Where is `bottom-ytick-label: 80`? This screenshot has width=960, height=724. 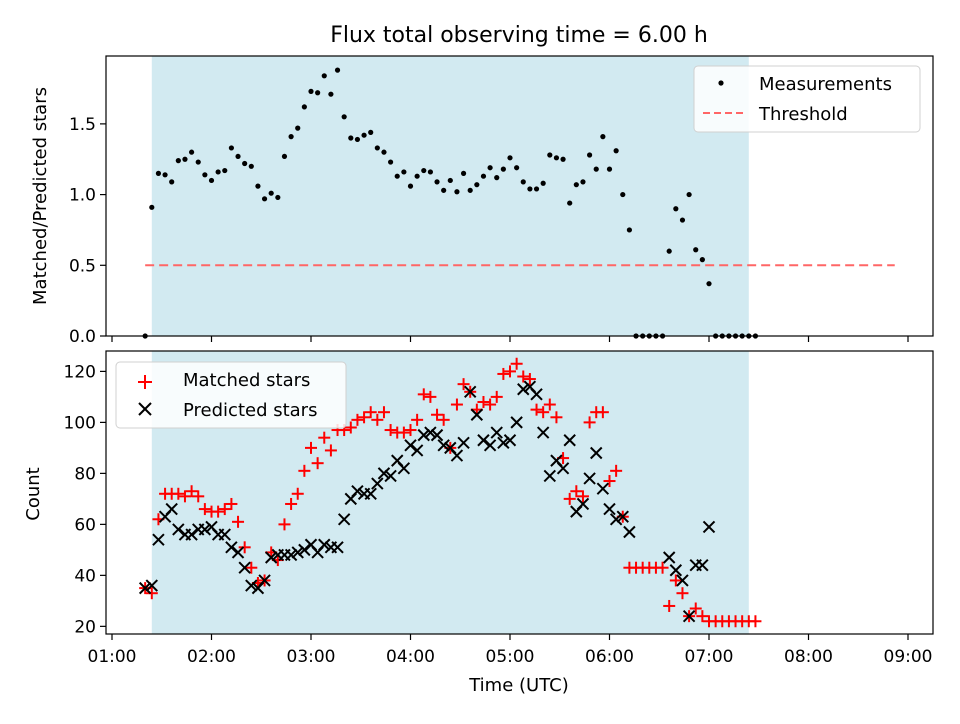
bottom-ytick-label: 80 is located at coordinates (85, 474).